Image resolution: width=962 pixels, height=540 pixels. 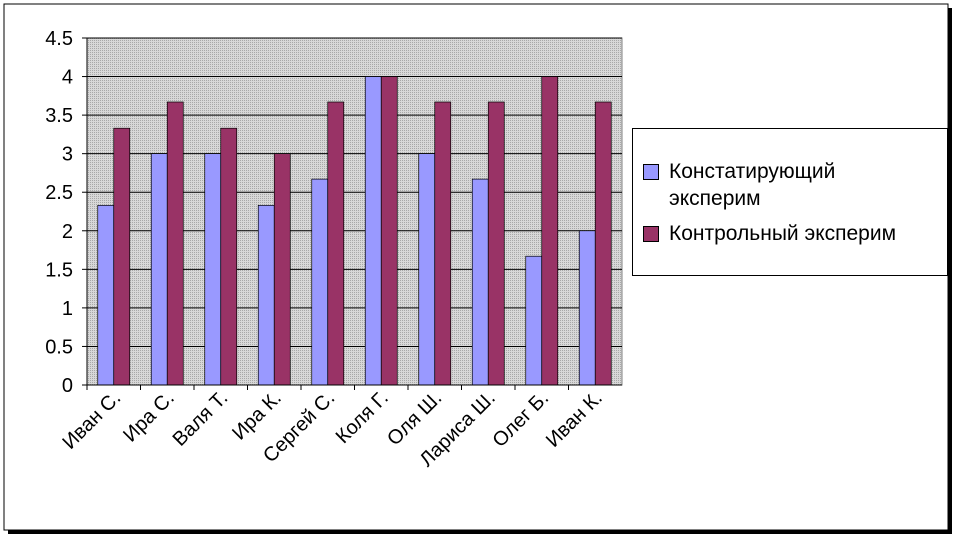 I want to click on legend-item: Констатирующий эксперим, so click(x=795, y=185).